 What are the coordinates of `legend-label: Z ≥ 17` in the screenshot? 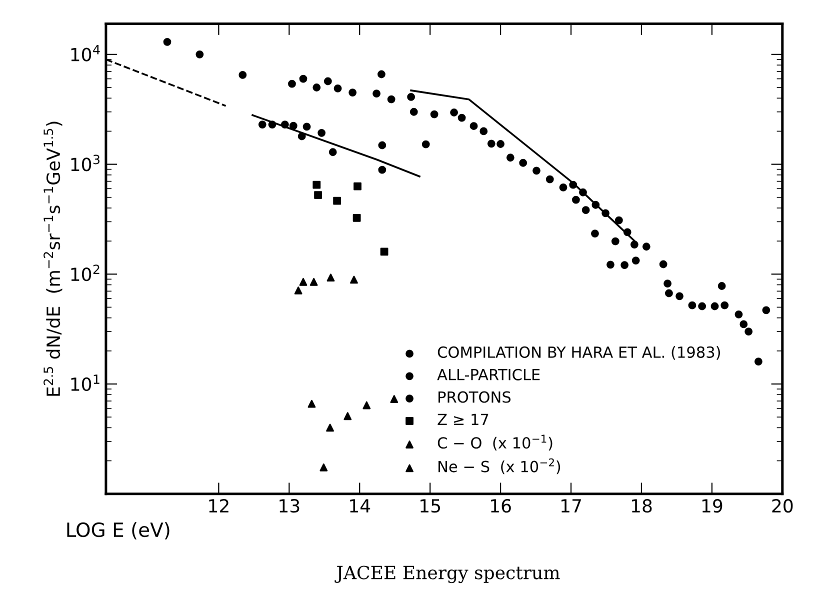 It's located at (463, 420).